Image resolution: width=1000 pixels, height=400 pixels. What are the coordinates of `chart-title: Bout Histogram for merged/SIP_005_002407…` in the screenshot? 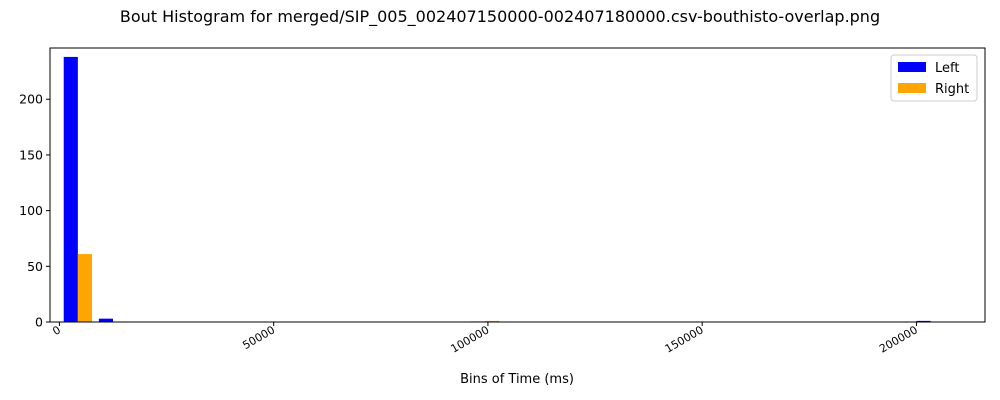 It's located at (500, 17).